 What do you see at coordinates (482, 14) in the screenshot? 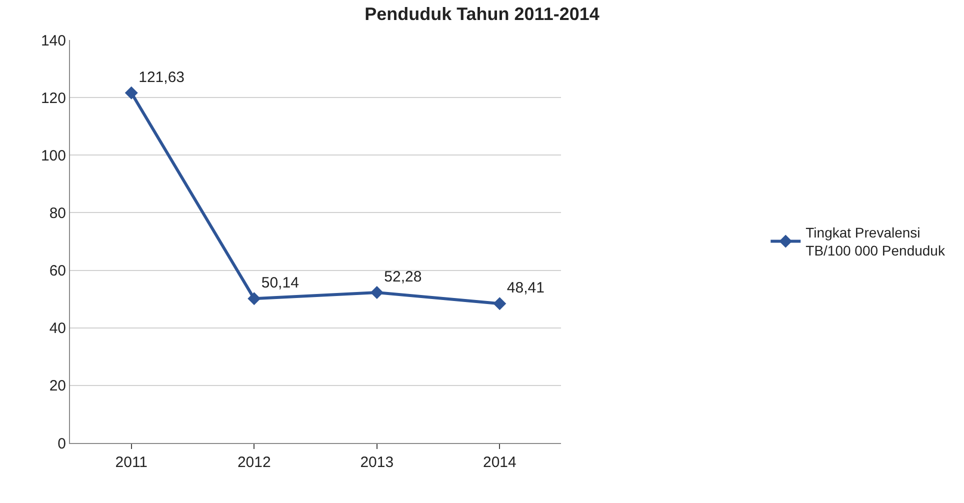
I see `chart-title: Penduduk Tahun 2011-2014` at bounding box center [482, 14].